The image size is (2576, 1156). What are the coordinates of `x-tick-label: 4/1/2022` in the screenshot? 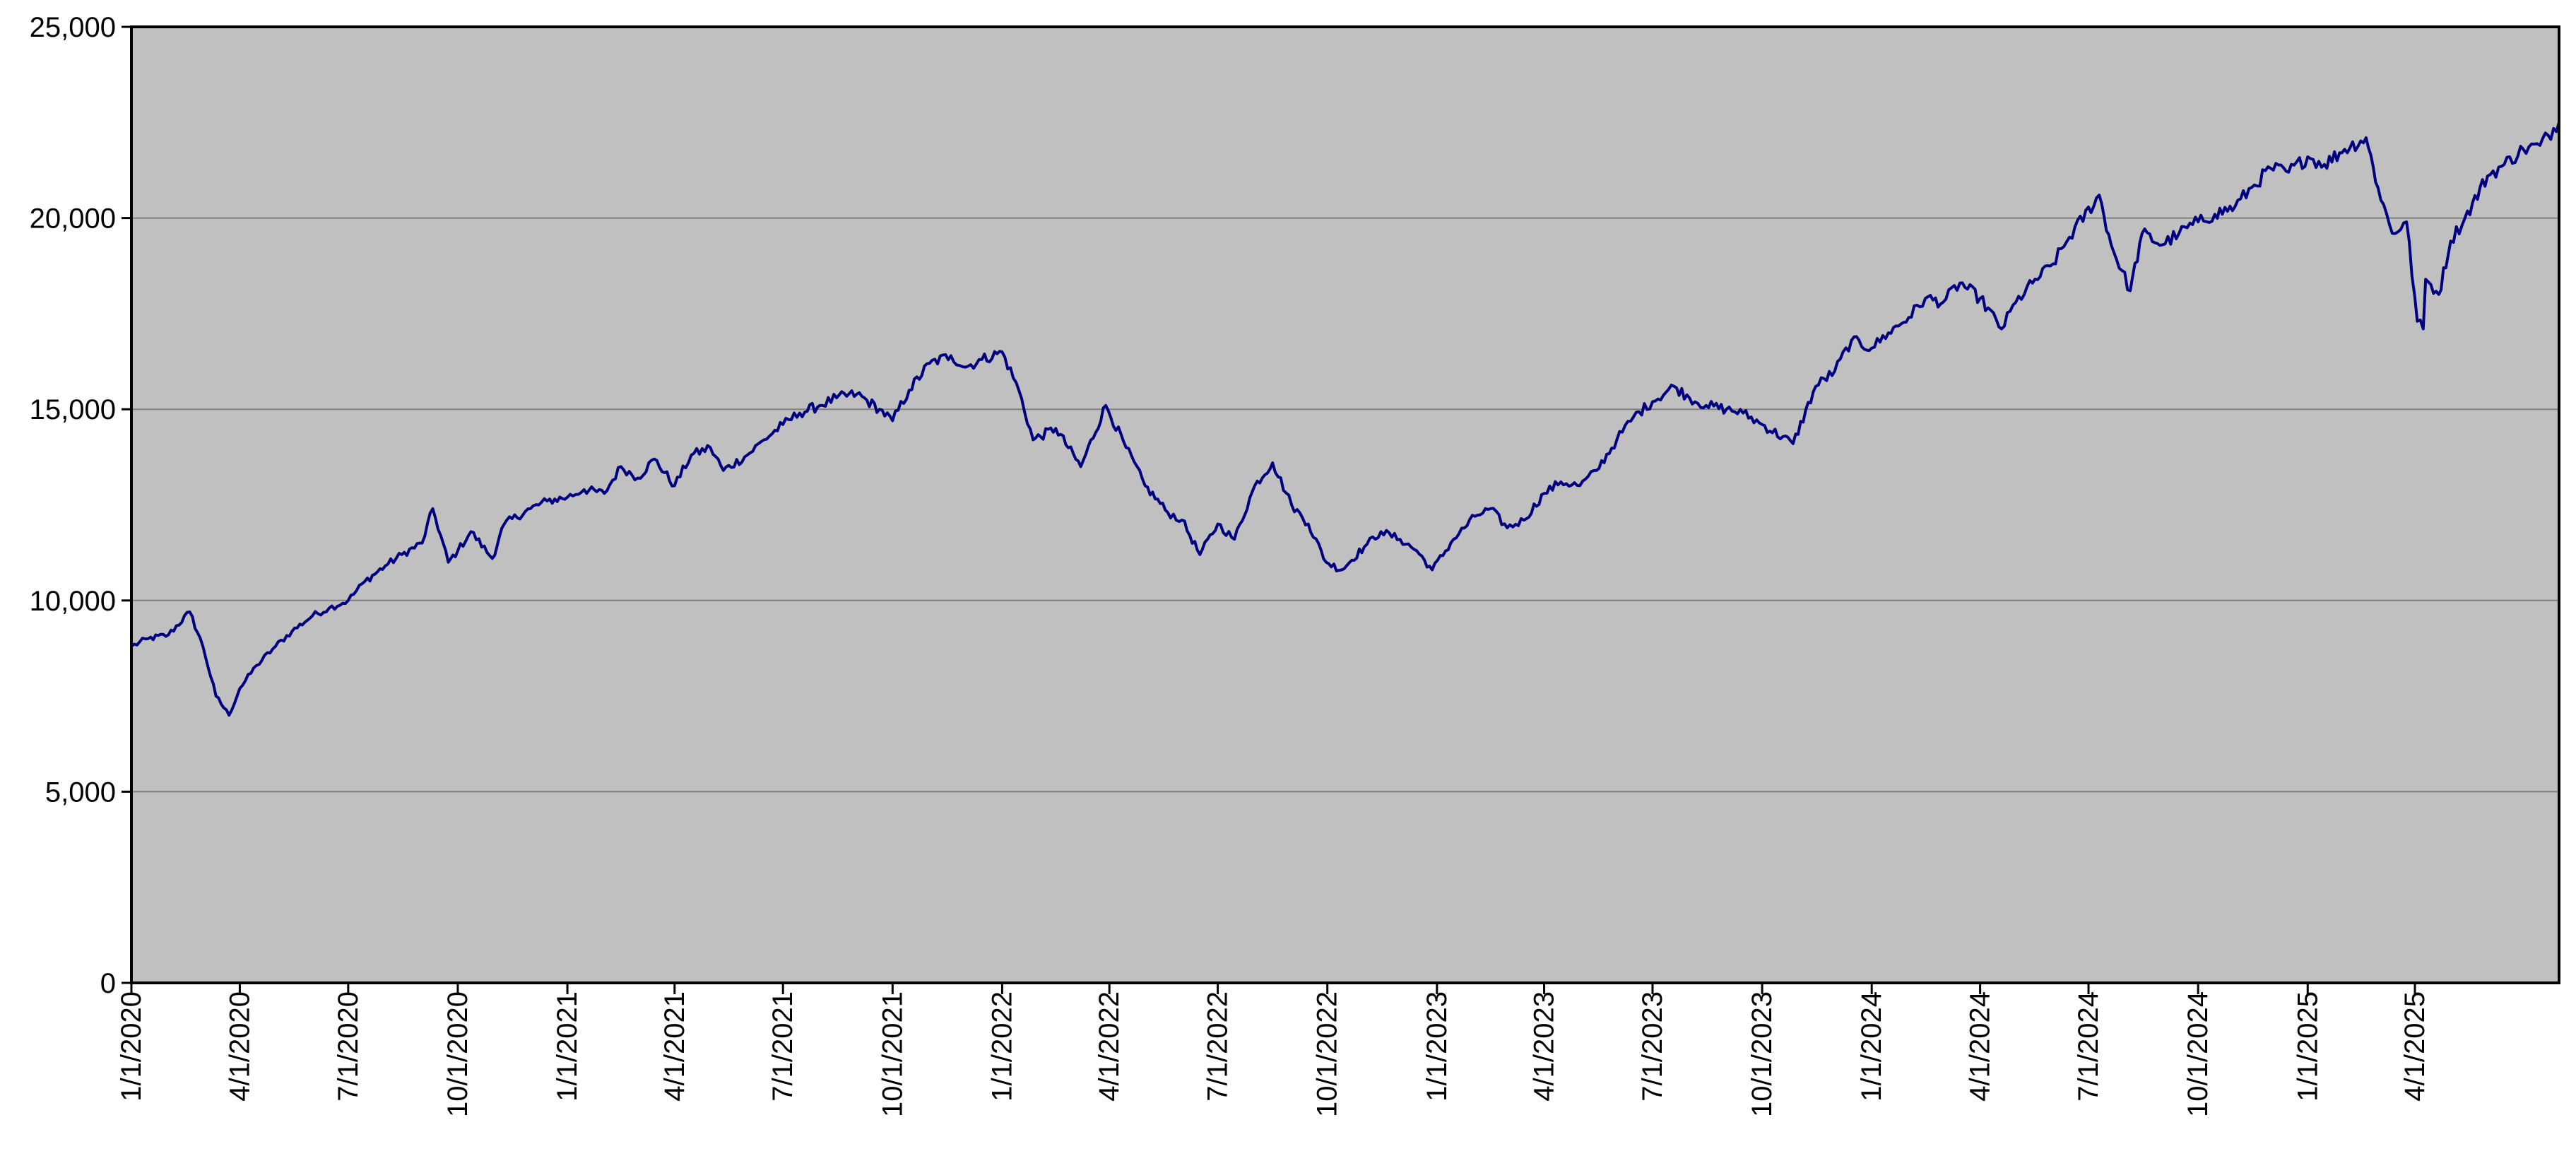 It's located at (1109, 1046).